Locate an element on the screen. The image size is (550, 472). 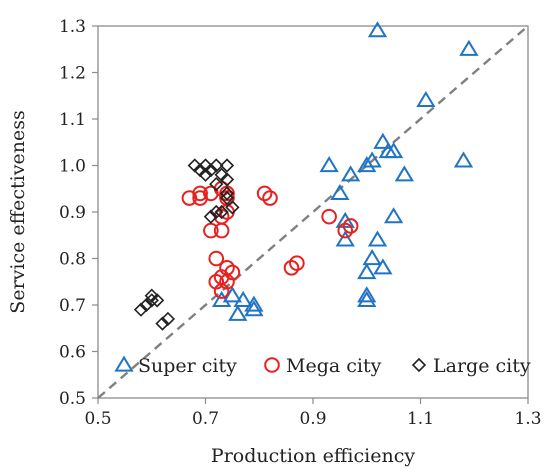
legend: Super city Mega city Large city is located at coordinates (322, 366).